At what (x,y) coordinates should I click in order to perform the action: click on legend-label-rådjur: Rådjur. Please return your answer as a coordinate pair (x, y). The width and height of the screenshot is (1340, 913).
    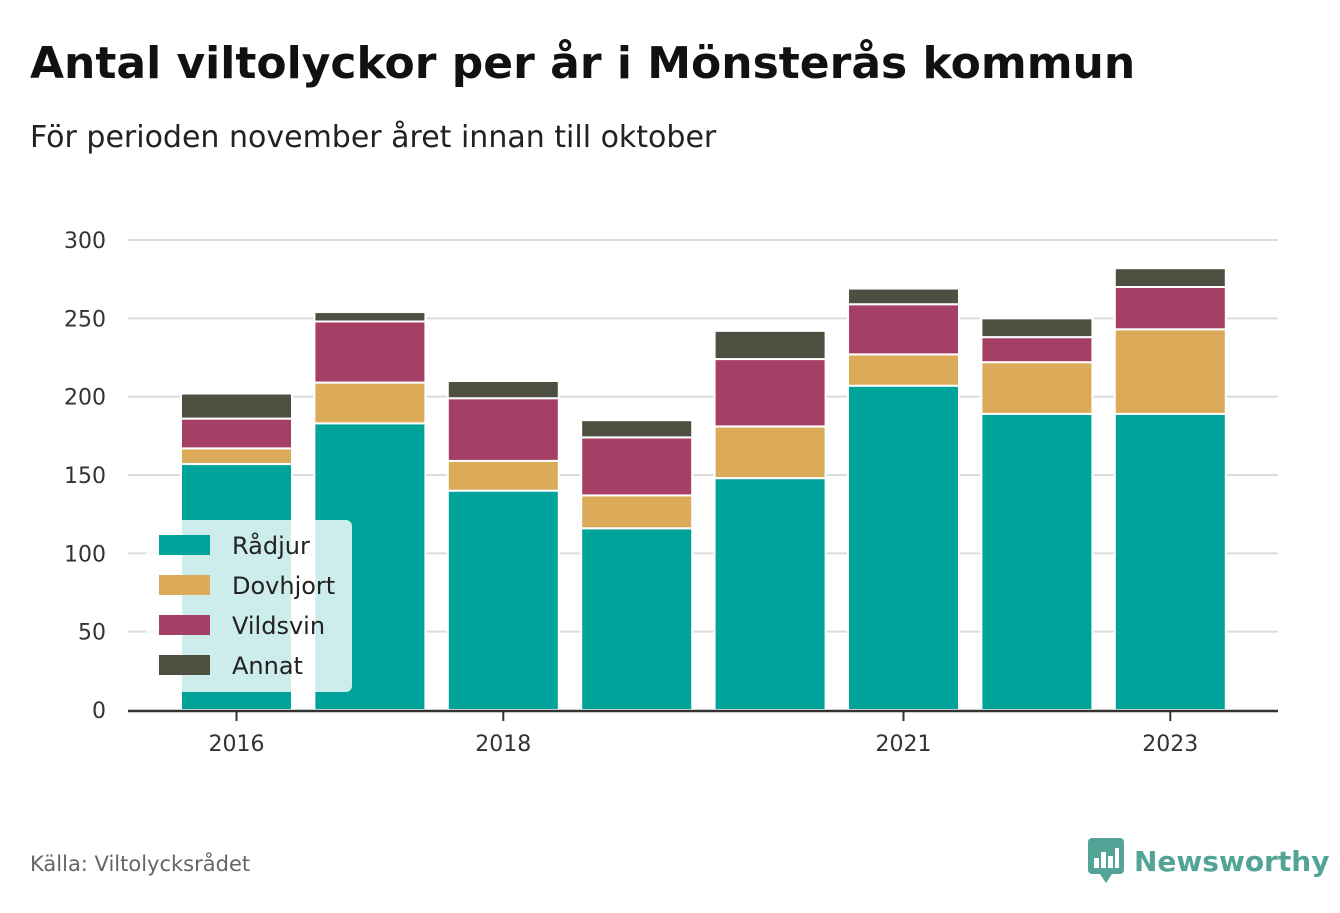
    Looking at the image, I should click on (271, 545).